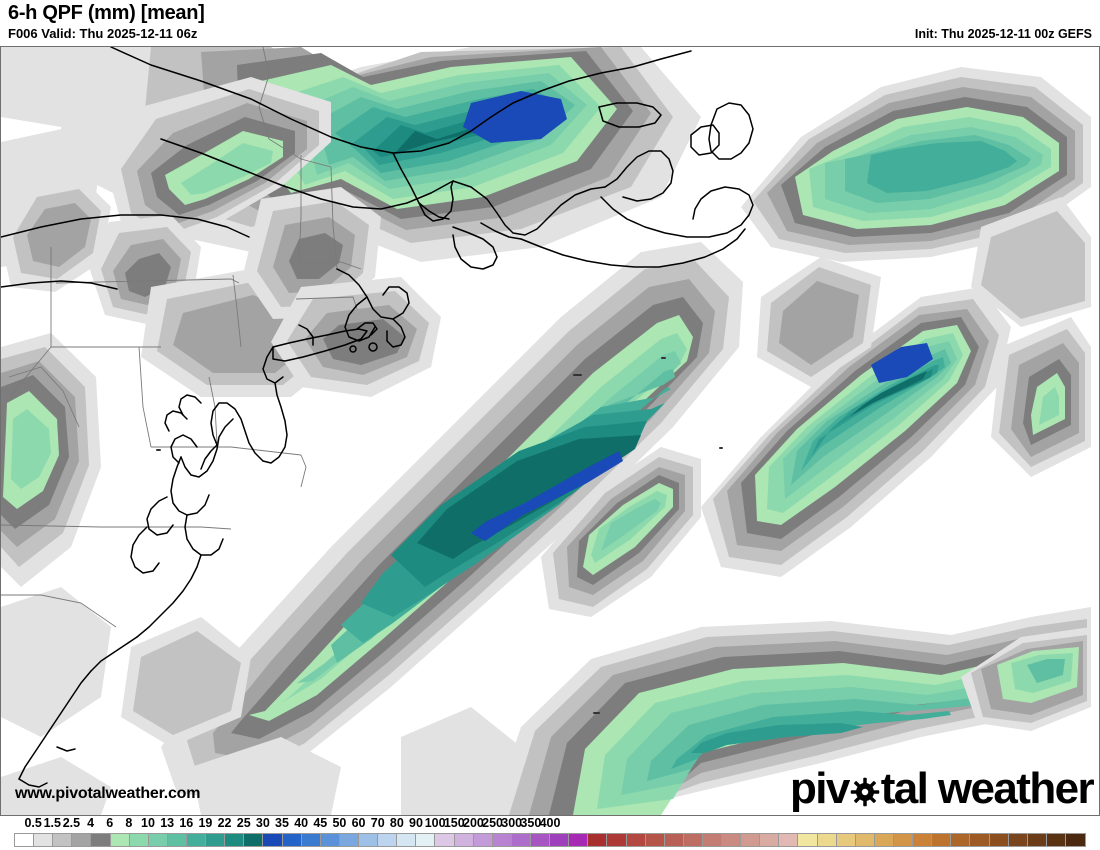 This screenshot has width=1100, height=850. I want to click on colorbar-tick-label: 50, so click(339, 823).